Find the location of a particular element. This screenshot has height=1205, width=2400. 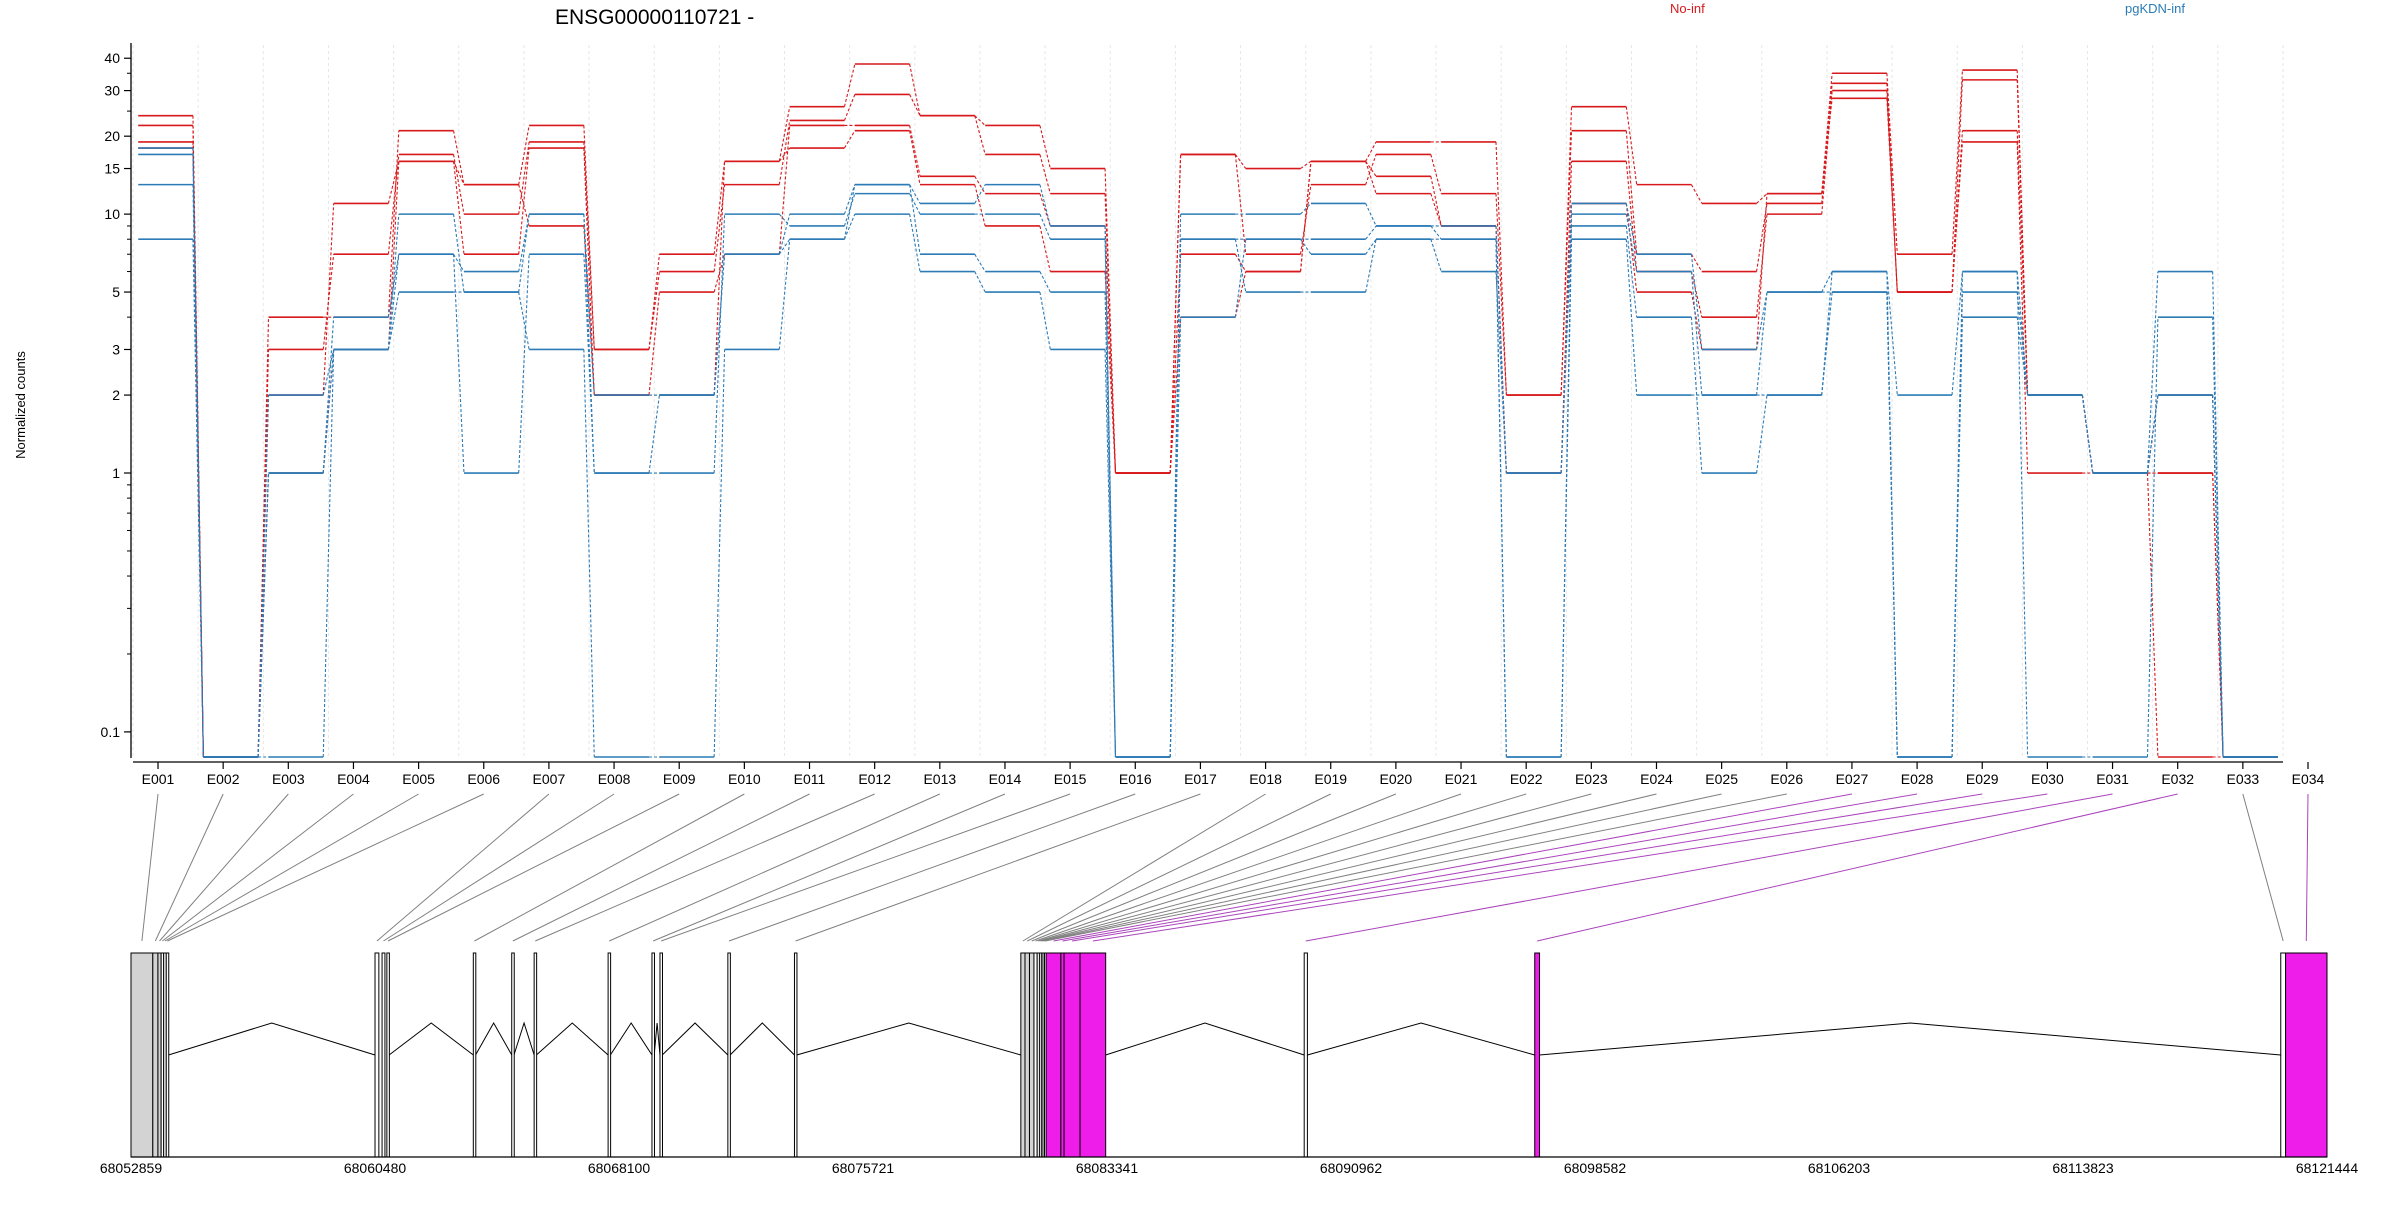

chart-title: ENSG00000110721 - is located at coordinates (654, 17).